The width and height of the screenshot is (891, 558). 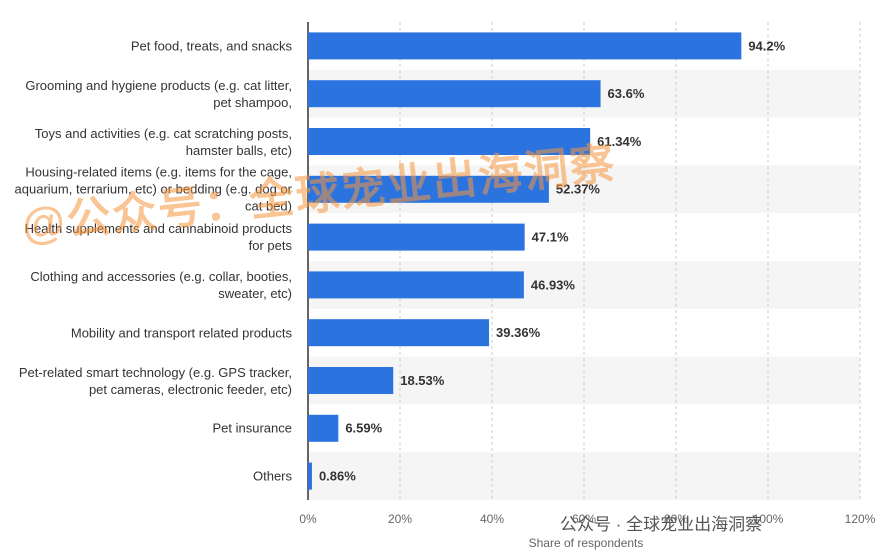 What do you see at coordinates (272, 476) in the screenshot?
I see `category-label: Others` at bounding box center [272, 476].